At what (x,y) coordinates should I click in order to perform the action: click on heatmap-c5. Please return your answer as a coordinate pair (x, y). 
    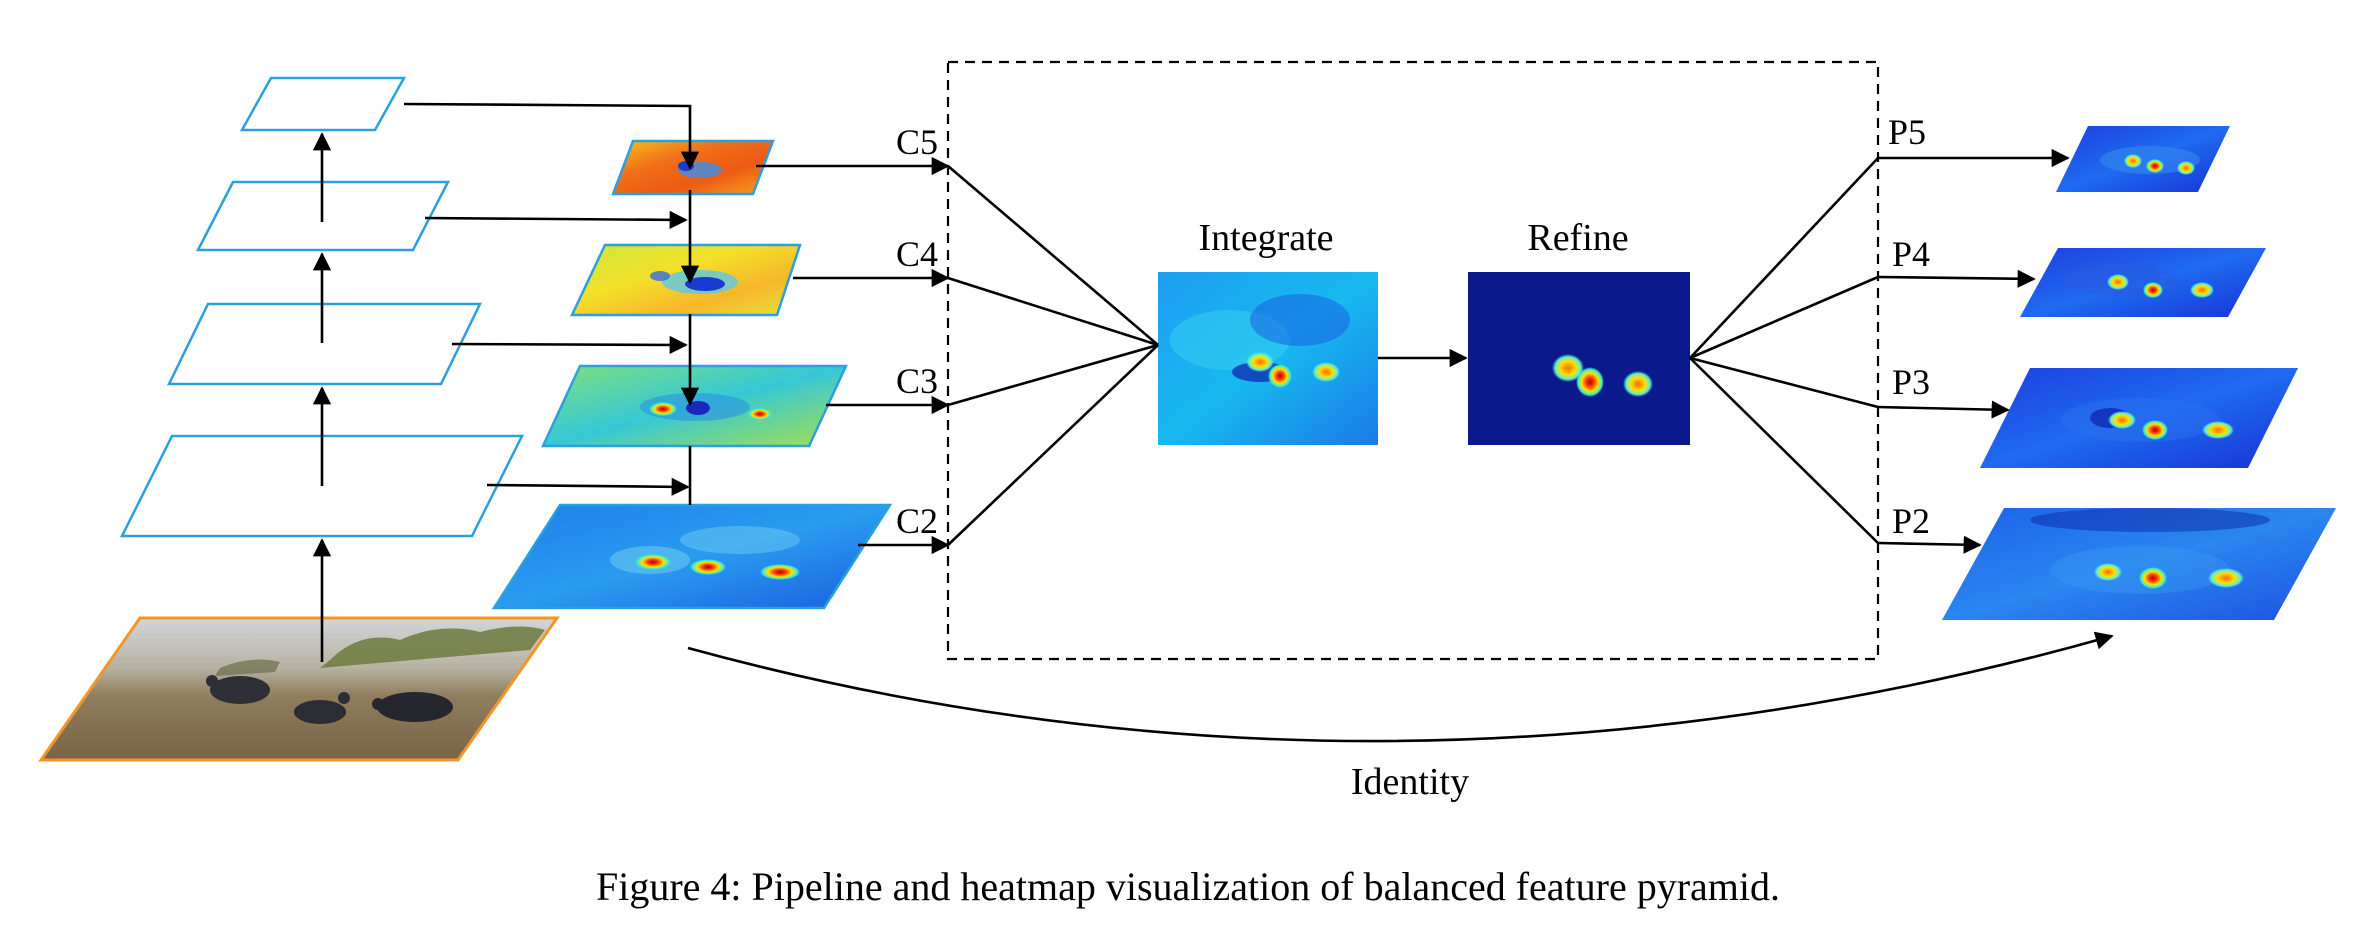
    Looking at the image, I should click on (693, 167).